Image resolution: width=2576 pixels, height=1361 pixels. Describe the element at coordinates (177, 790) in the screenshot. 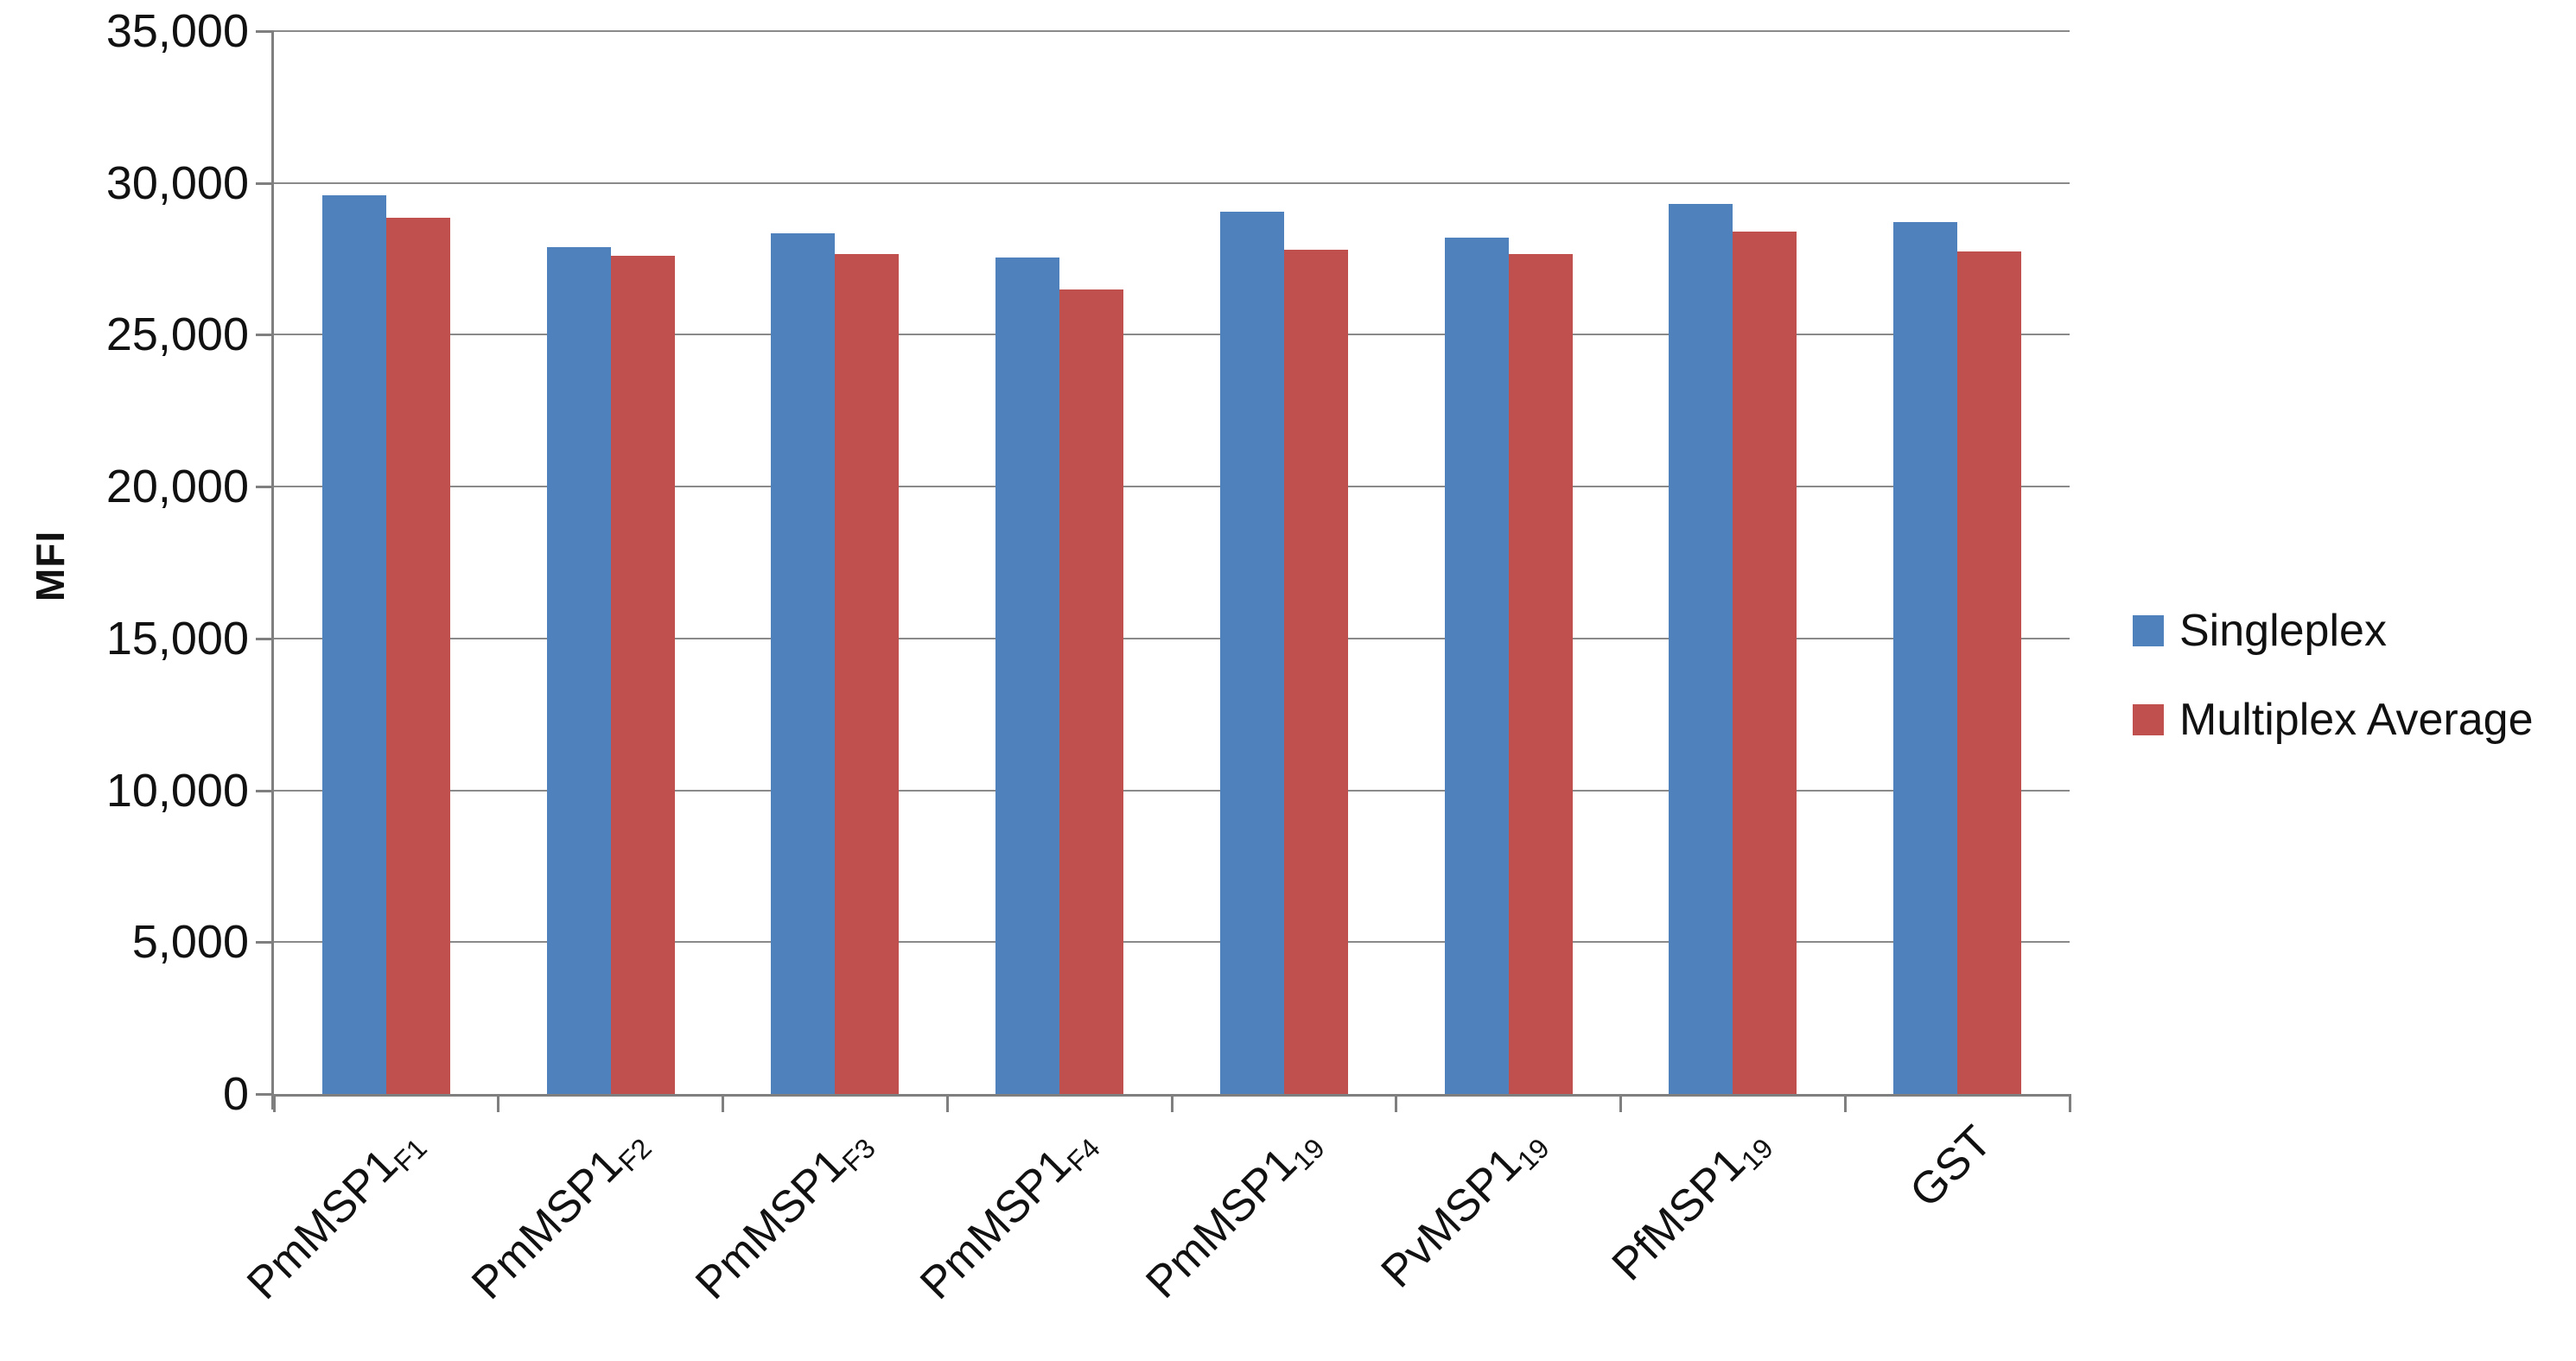

I see `y-tick-label-10000: 10,000` at that location.